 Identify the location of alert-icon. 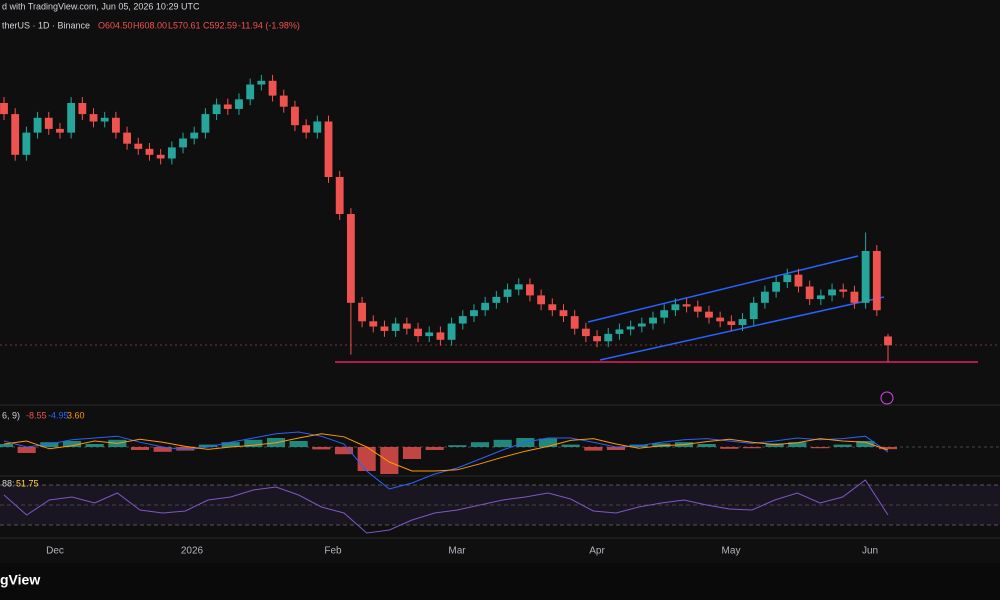
(887, 398).